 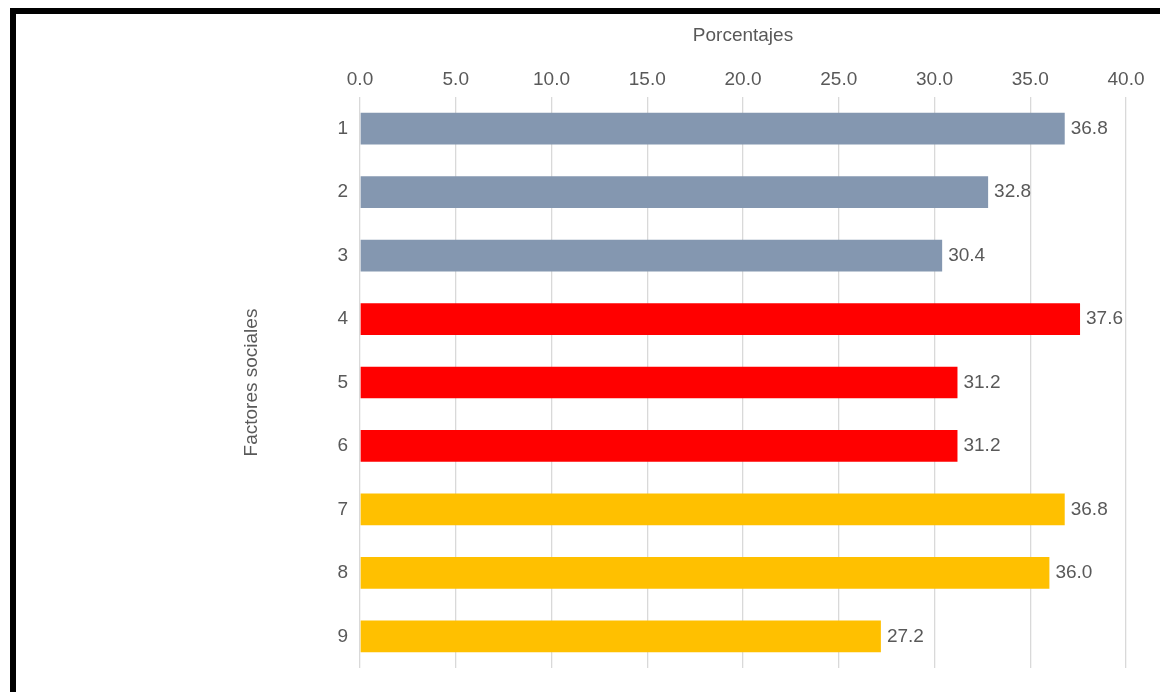 I want to click on y-tick-label: 5, so click(x=342, y=381).